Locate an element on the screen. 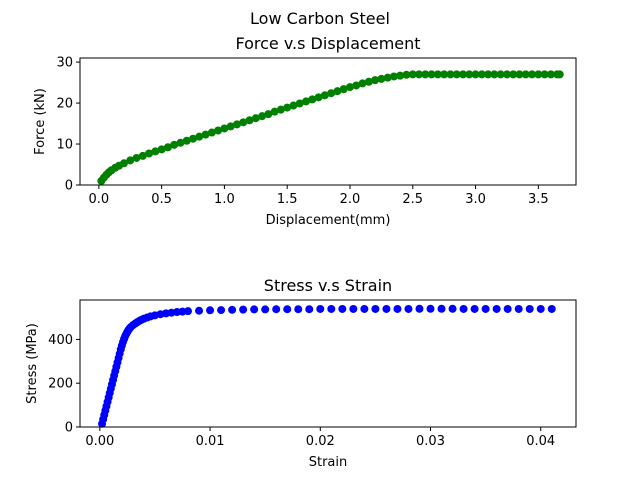 This screenshot has width=640, height=480. x-tick-label: 0.04 is located at coordinates (540, 441).